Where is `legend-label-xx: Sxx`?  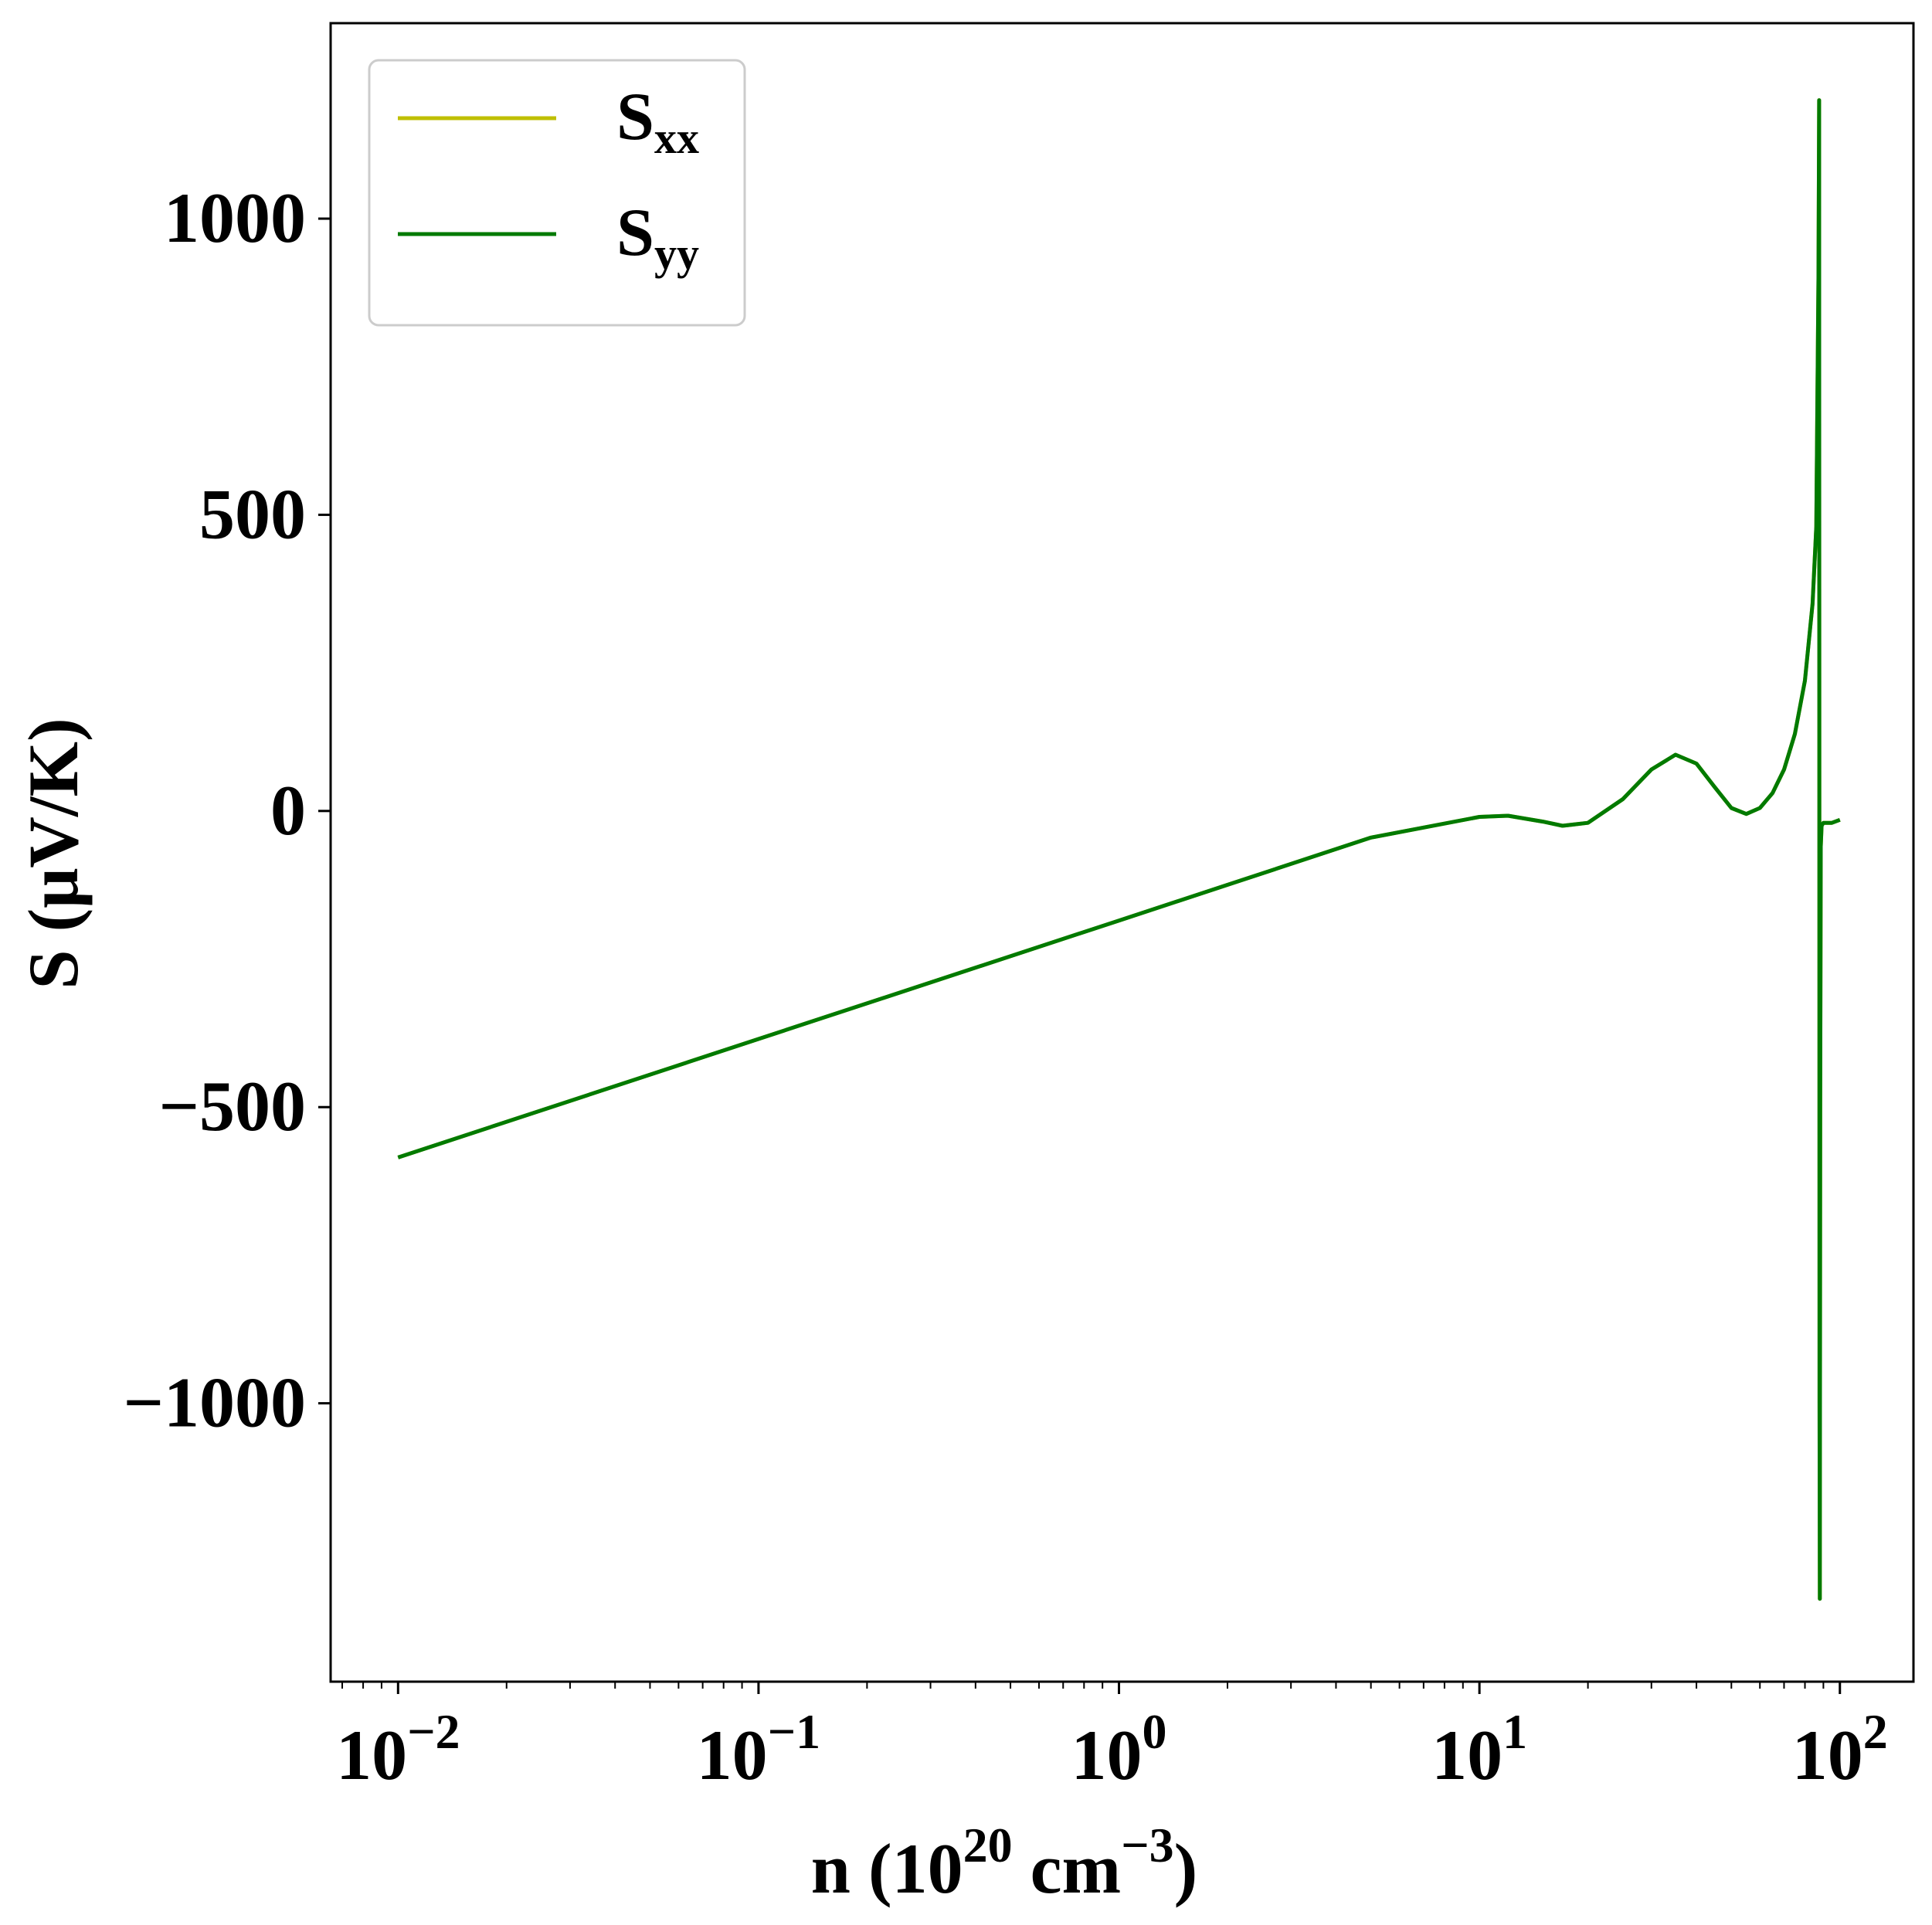
legend-label-xx: Sxx is located at coordinates (657, 121).